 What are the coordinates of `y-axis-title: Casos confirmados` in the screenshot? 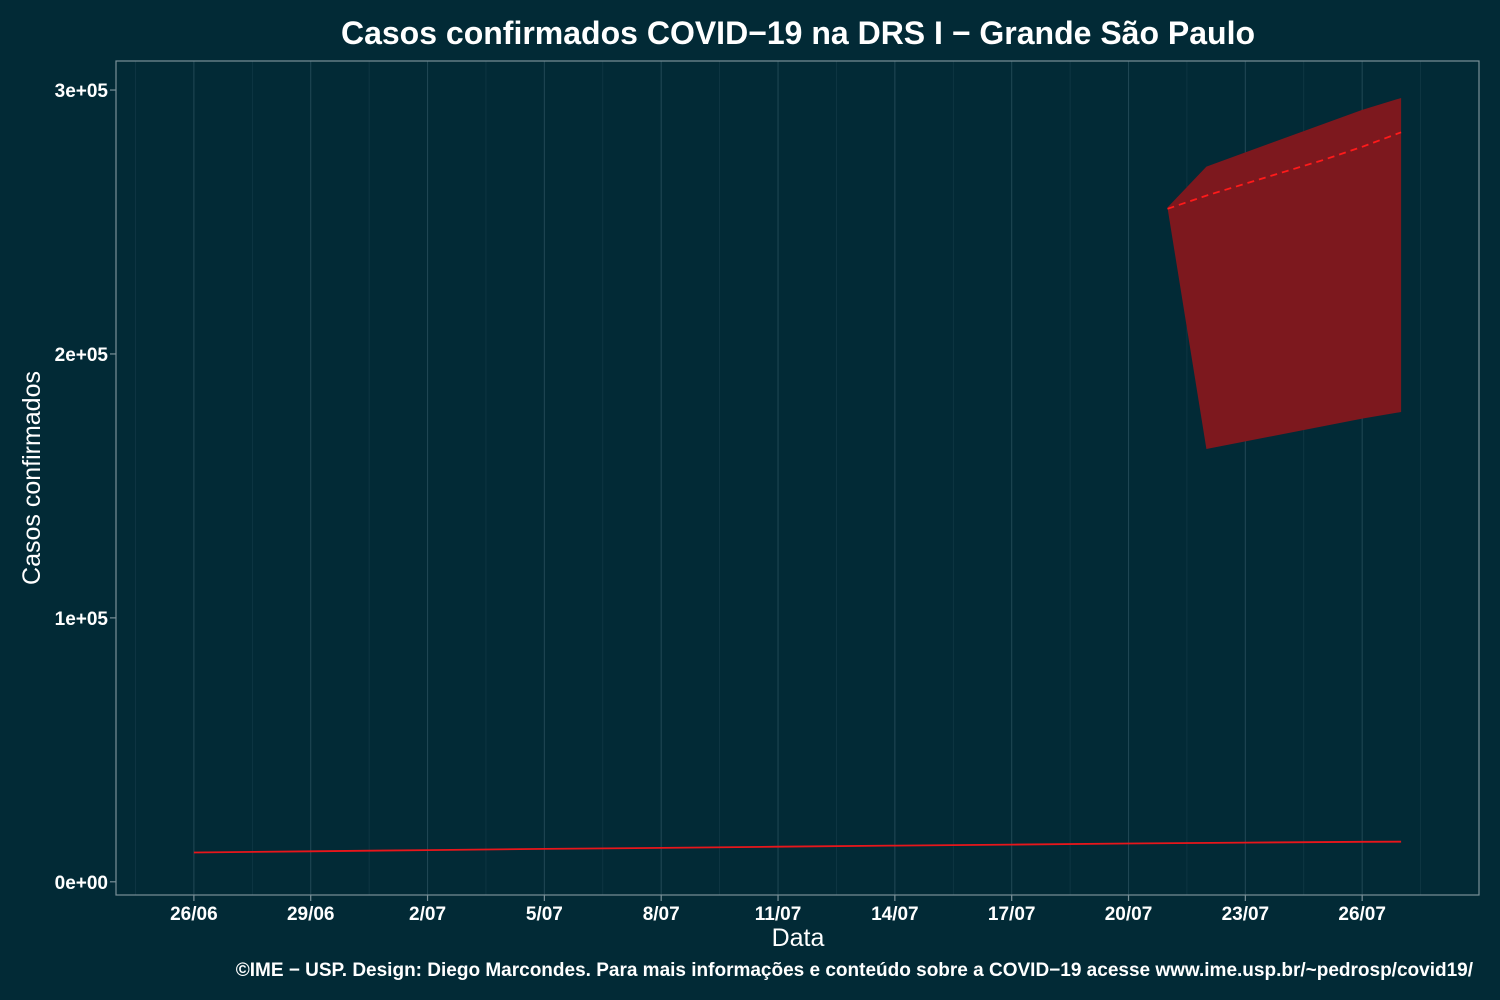 It's located at (32, 478).